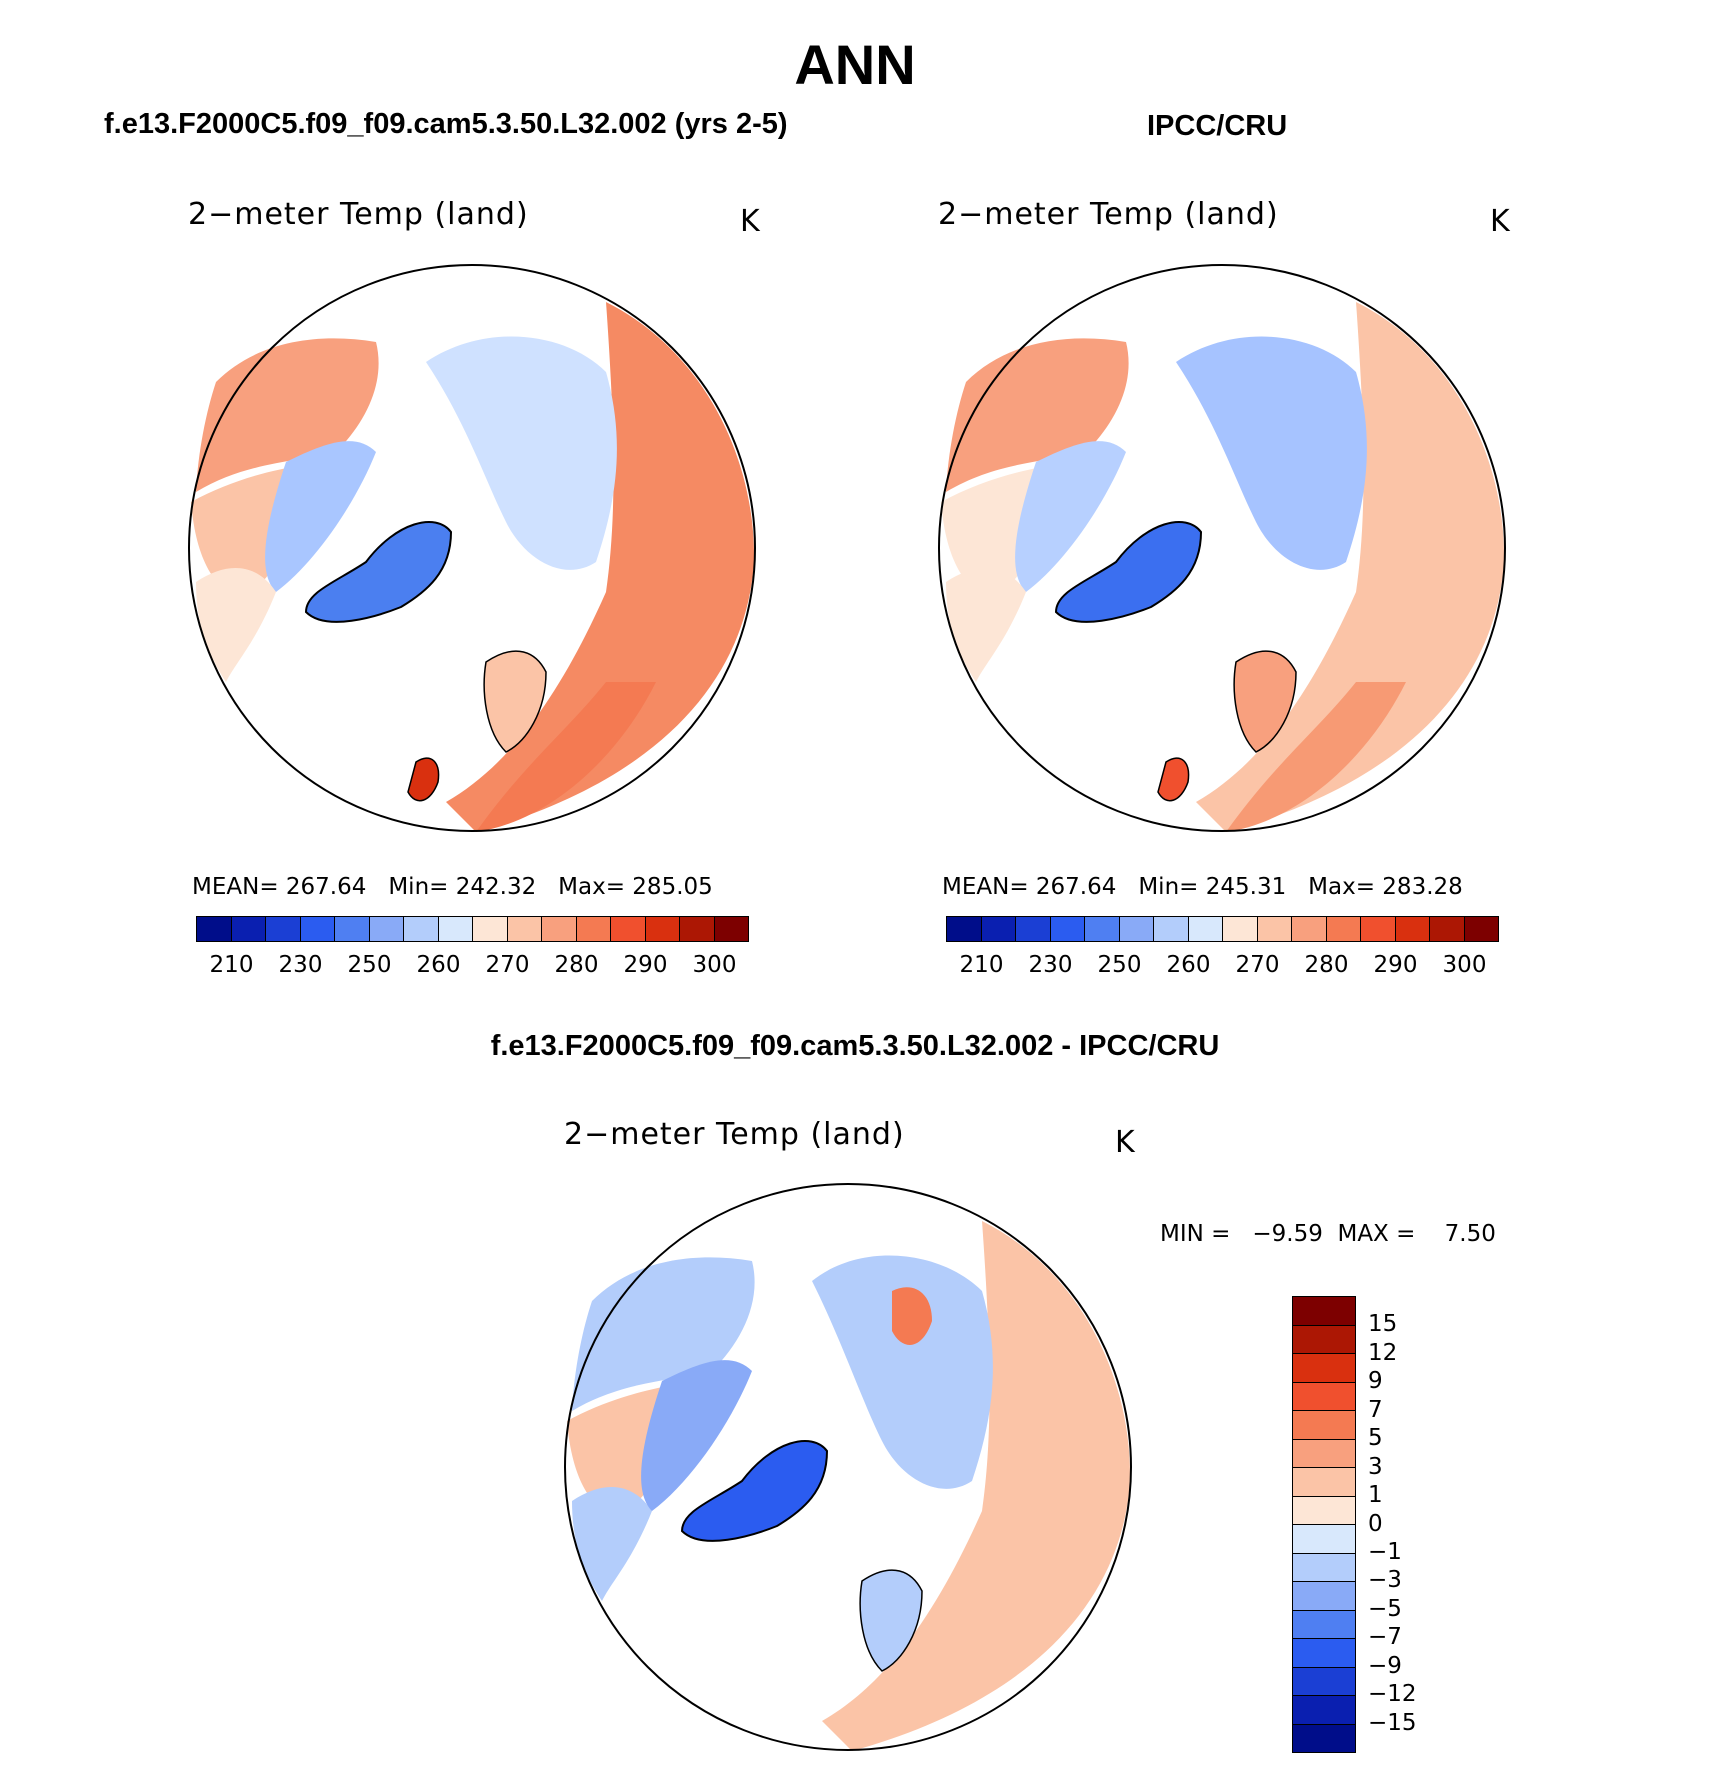 Image resolution: width=1710 pixels, height=1771 pixels. What do you see at coordinates (358, 214) in the screenshot?
I see `model-variable-label: 2−meter Temp (land)` at bounding box center [358, 214].